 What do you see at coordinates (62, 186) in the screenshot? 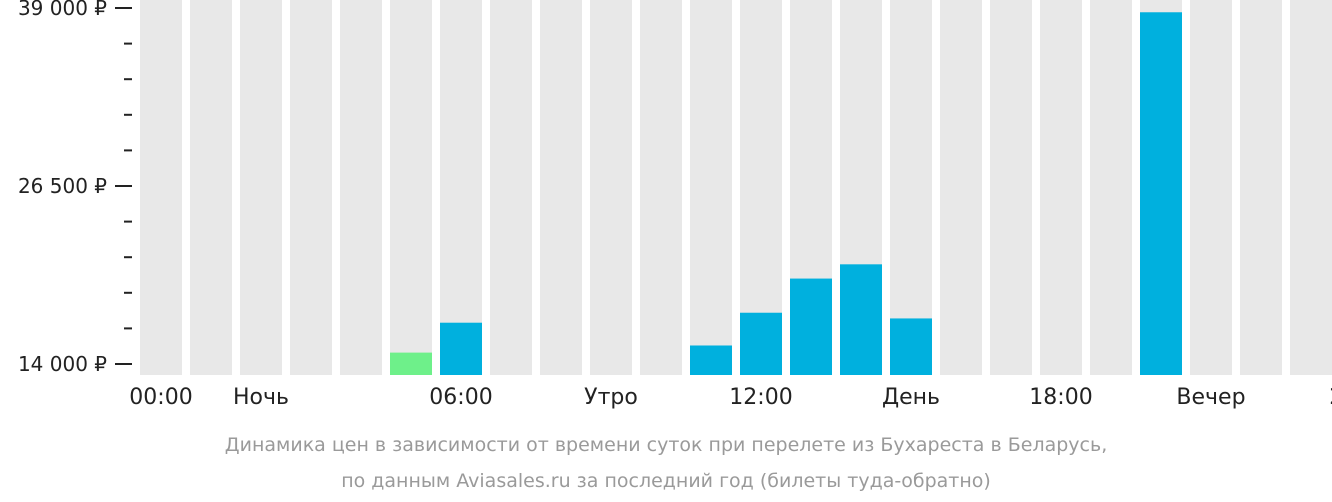
I see `y-tick-label: 26 500 ₽` at bounding box center [62, 186].